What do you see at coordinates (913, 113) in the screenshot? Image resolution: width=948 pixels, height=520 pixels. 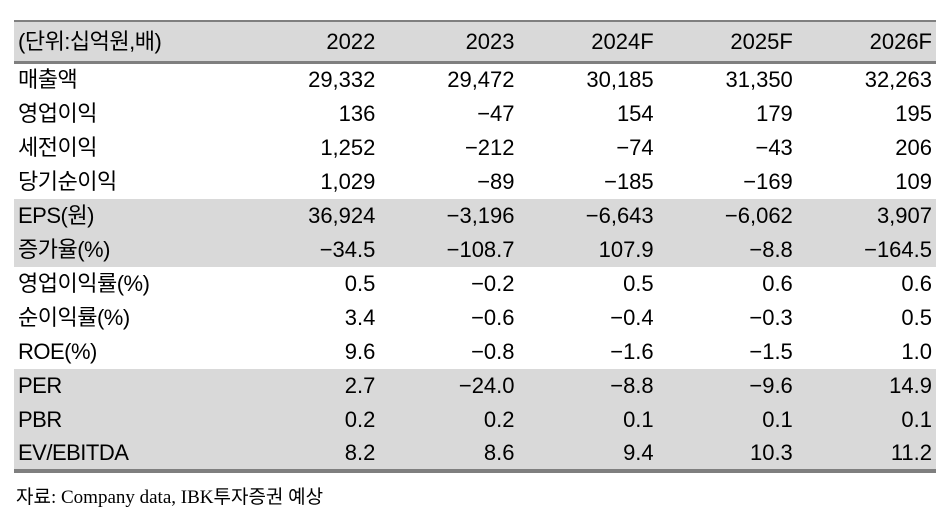 I see `cell-value: 195` at bounding box center [913, 113].